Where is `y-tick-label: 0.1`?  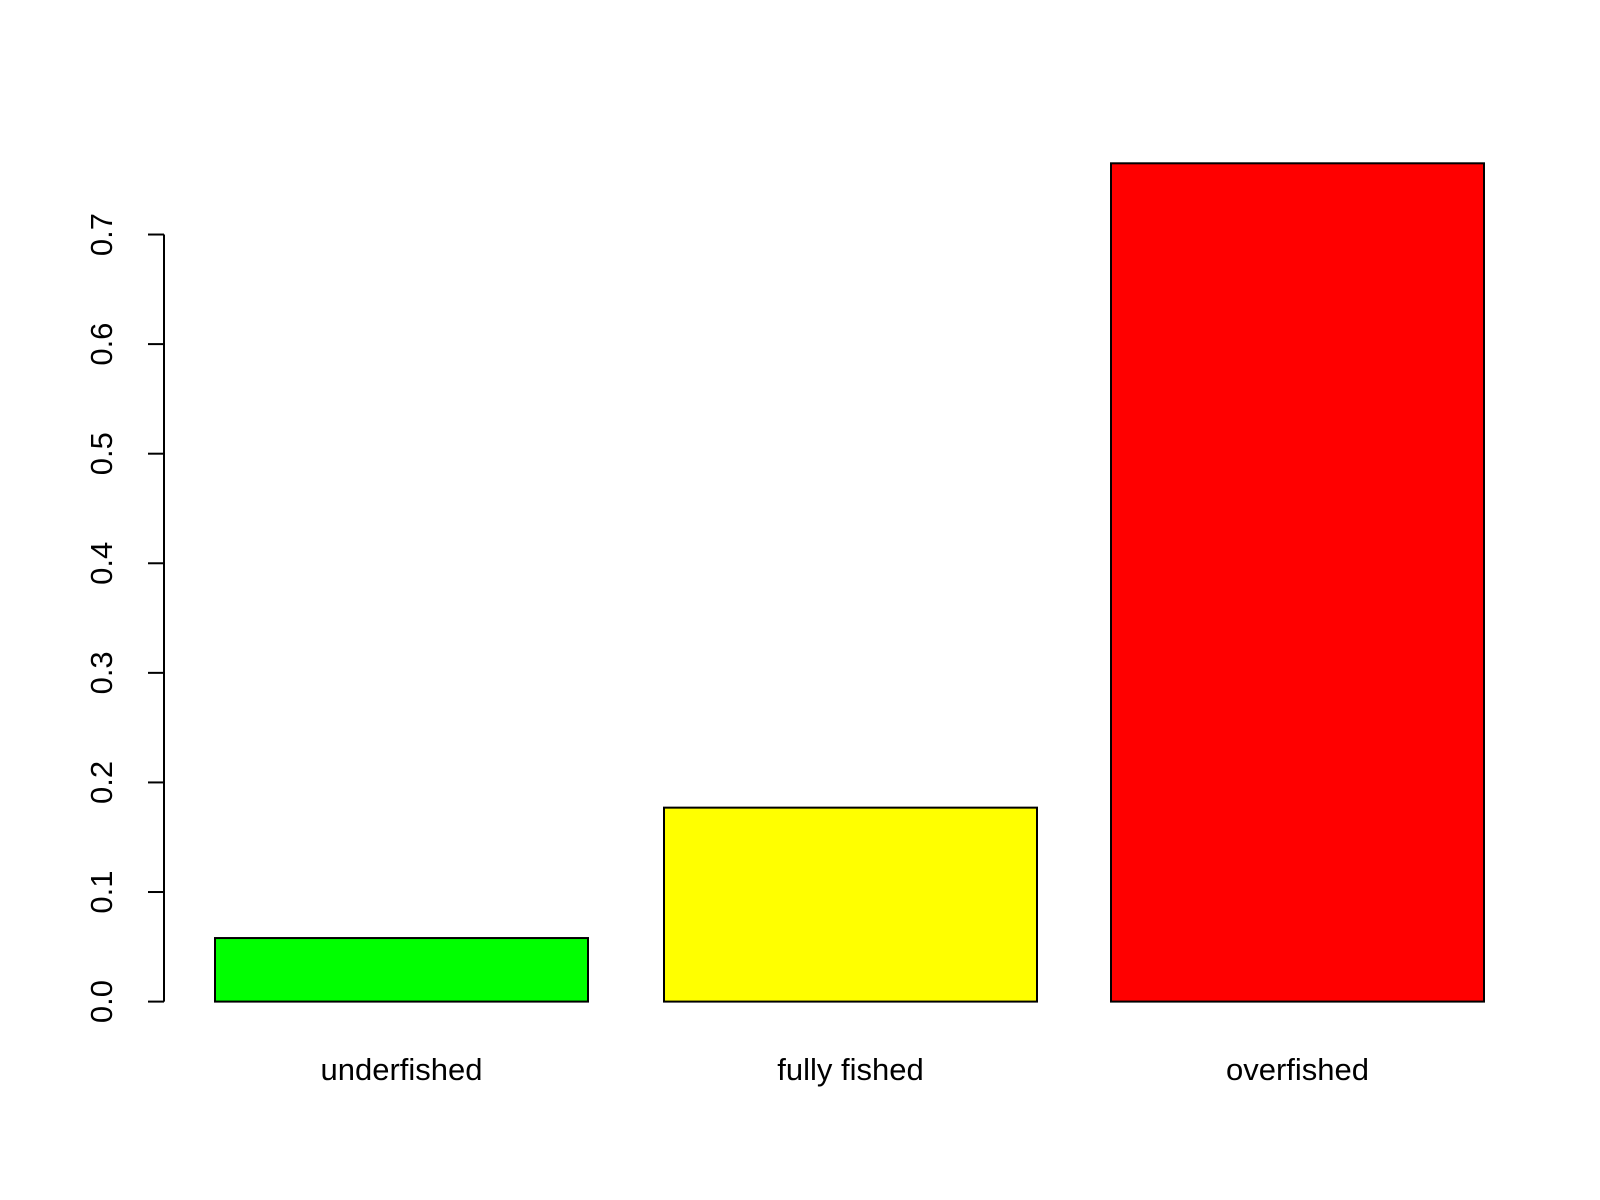 y-tick-label: 0.1 is located at coordinates (101, 891).